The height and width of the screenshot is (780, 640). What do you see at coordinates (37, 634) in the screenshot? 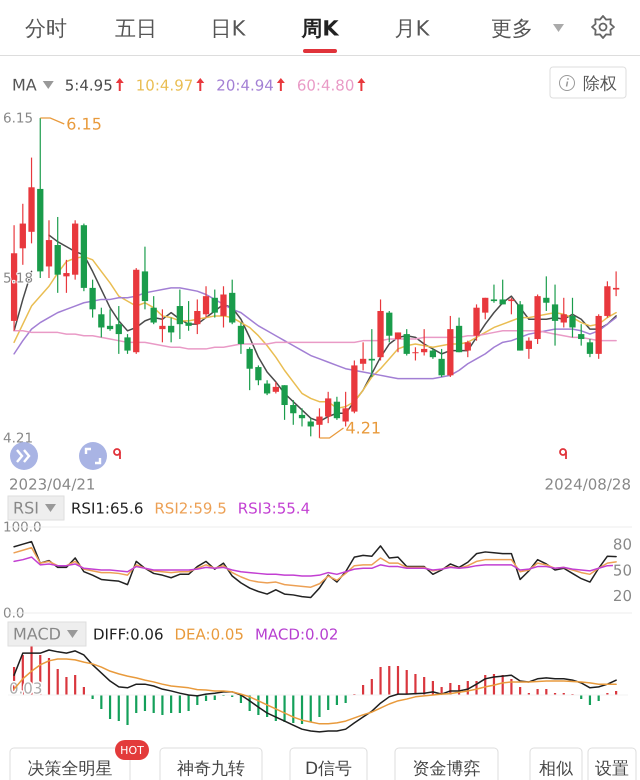
I see `legend-title: MACD` at bounding box center [37, 634].